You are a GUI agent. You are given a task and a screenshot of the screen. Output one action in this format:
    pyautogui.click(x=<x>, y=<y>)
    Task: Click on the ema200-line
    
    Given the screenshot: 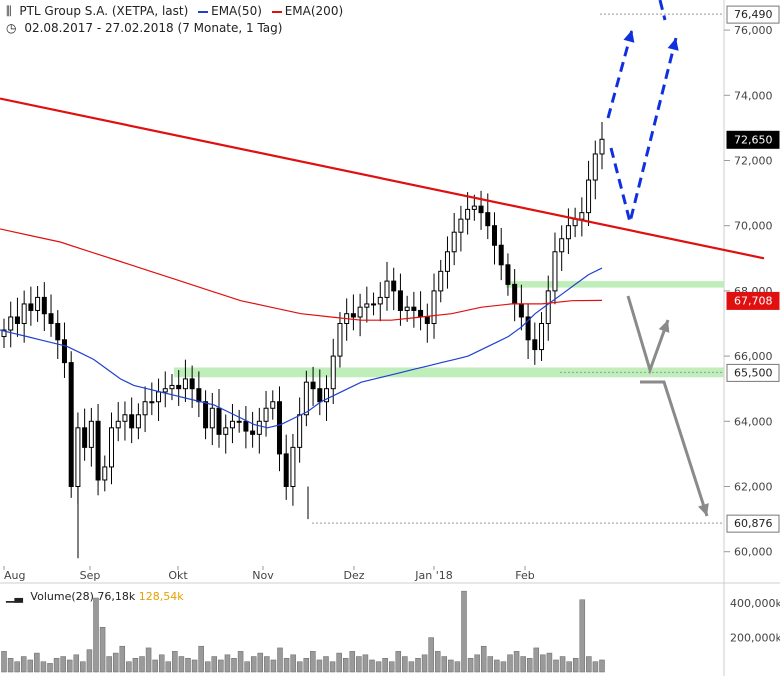 What is the action you would take?
    pyautogui.click(x=301, y=274)
    